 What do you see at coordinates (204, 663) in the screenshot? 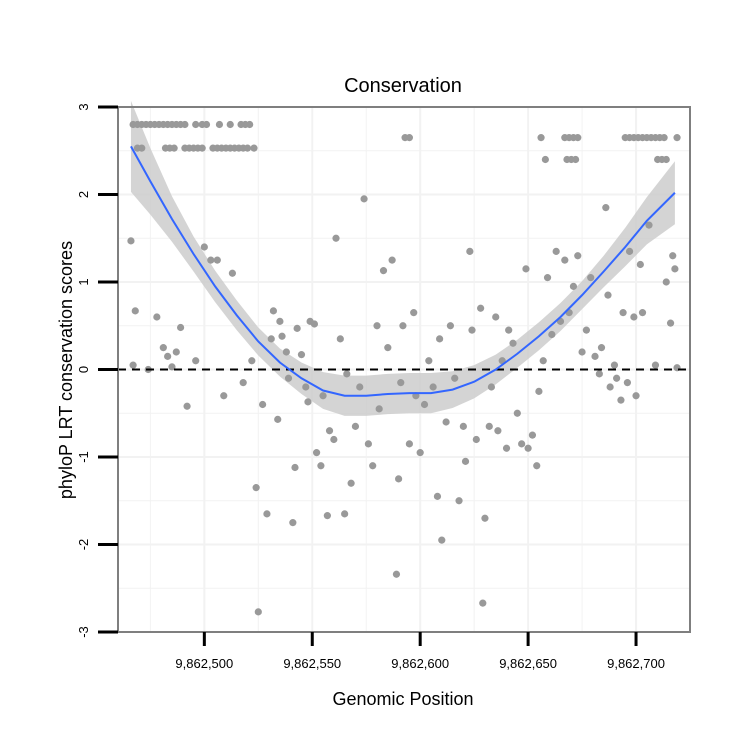
I see `x-tick-label: 9,862,500` at bounding box center [204, 663].